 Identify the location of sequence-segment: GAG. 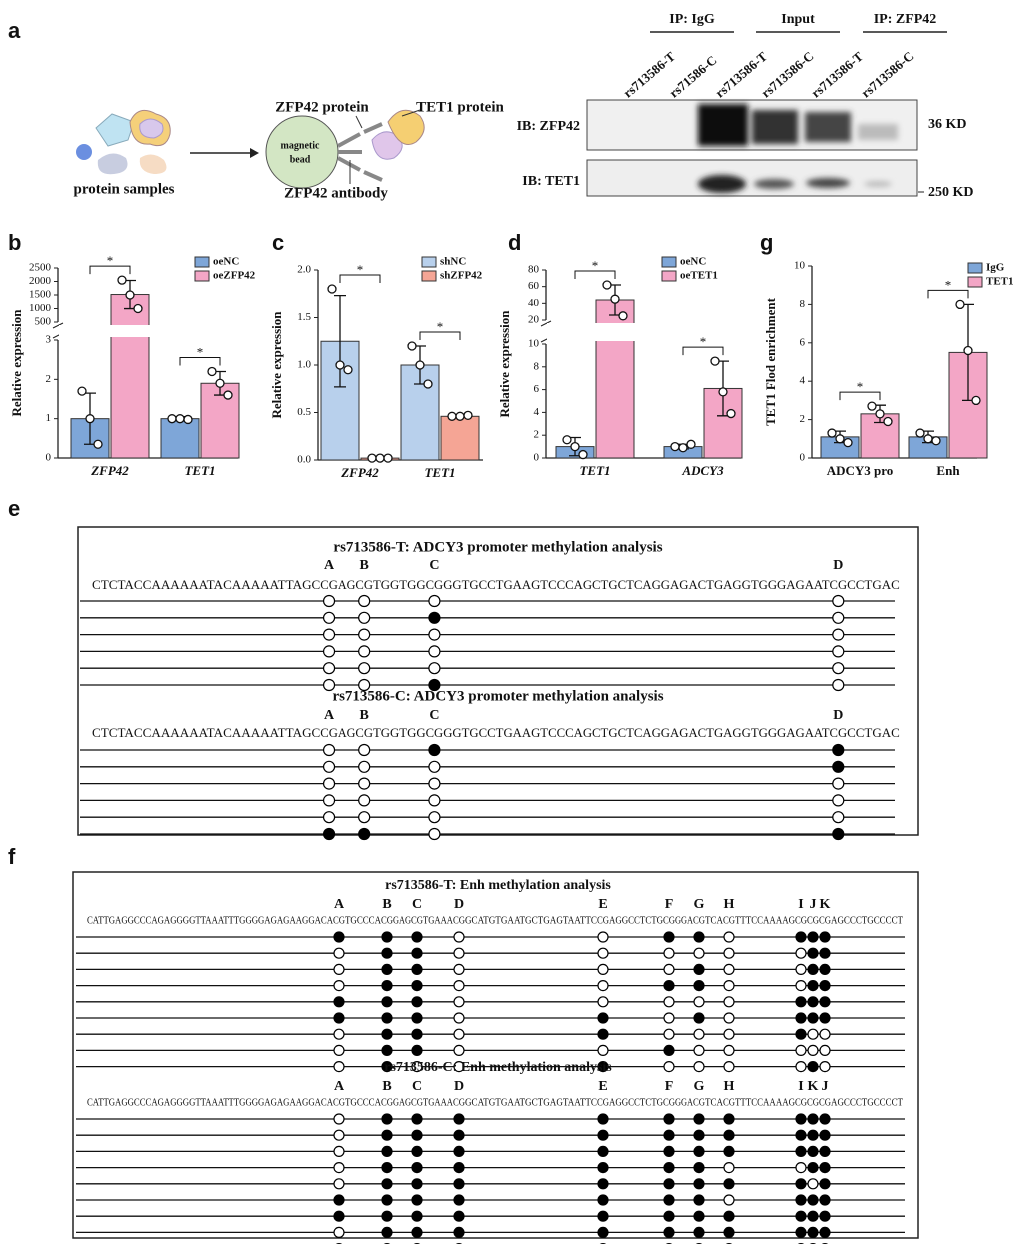
(402, 1102).